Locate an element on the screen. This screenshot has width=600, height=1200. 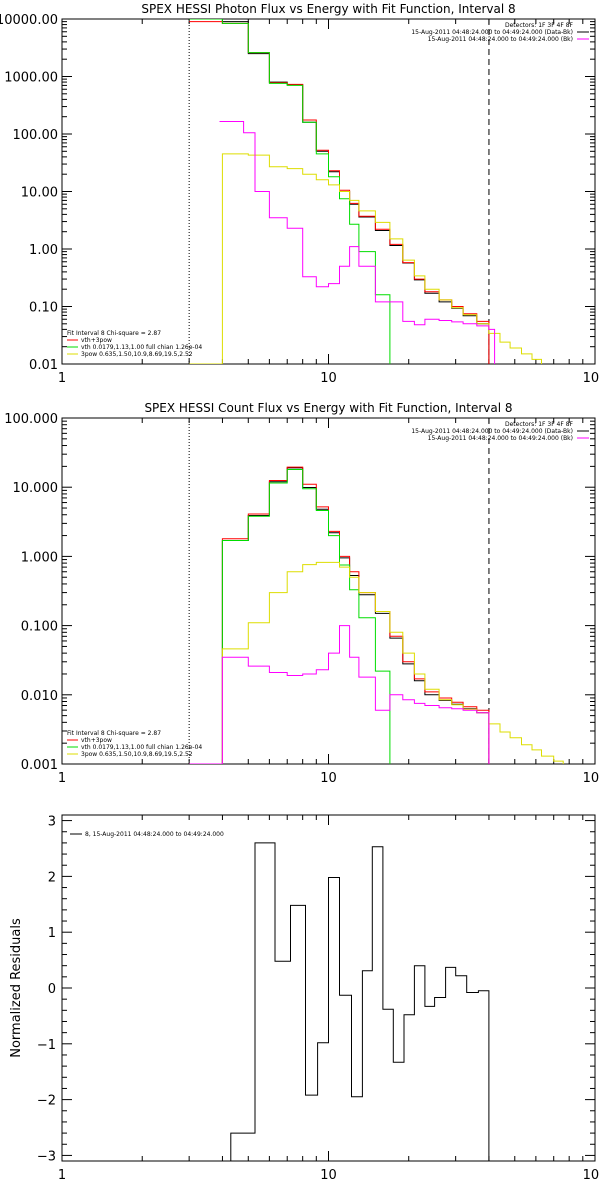
y-tick-label: 100.00 is located at coordinates (36, 135).